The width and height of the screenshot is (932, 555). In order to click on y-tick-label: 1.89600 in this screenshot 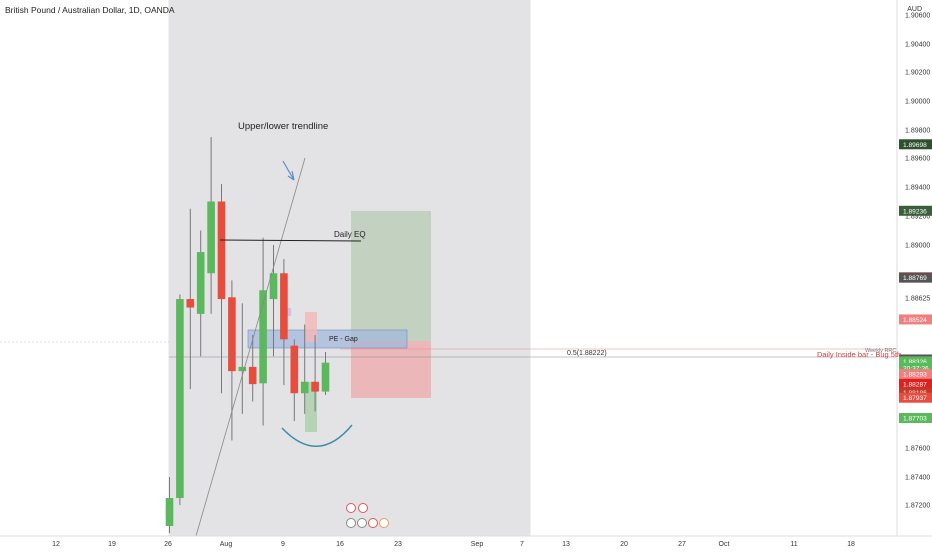, I will do `click(917, 159)`.